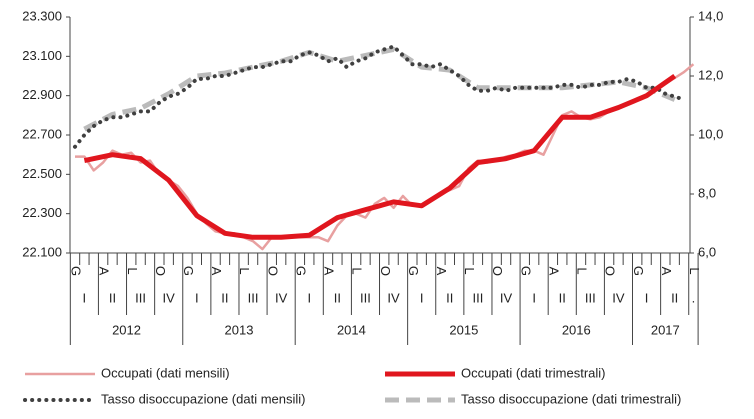 This screenshot has width=754, height=419. I want to click on y-tick-label: 22.700, so click(42, 133).